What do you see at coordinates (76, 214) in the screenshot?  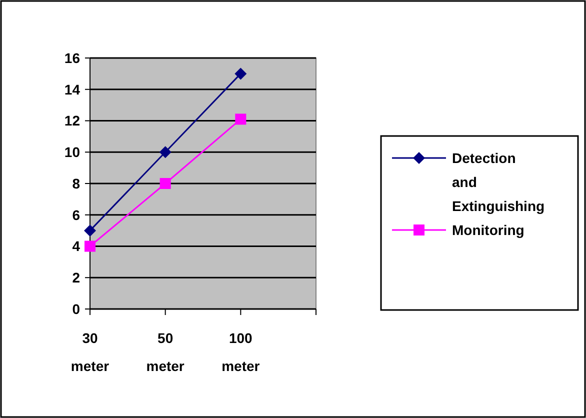 I see `y-tick-label: 6` at bounding box center [76, 214].